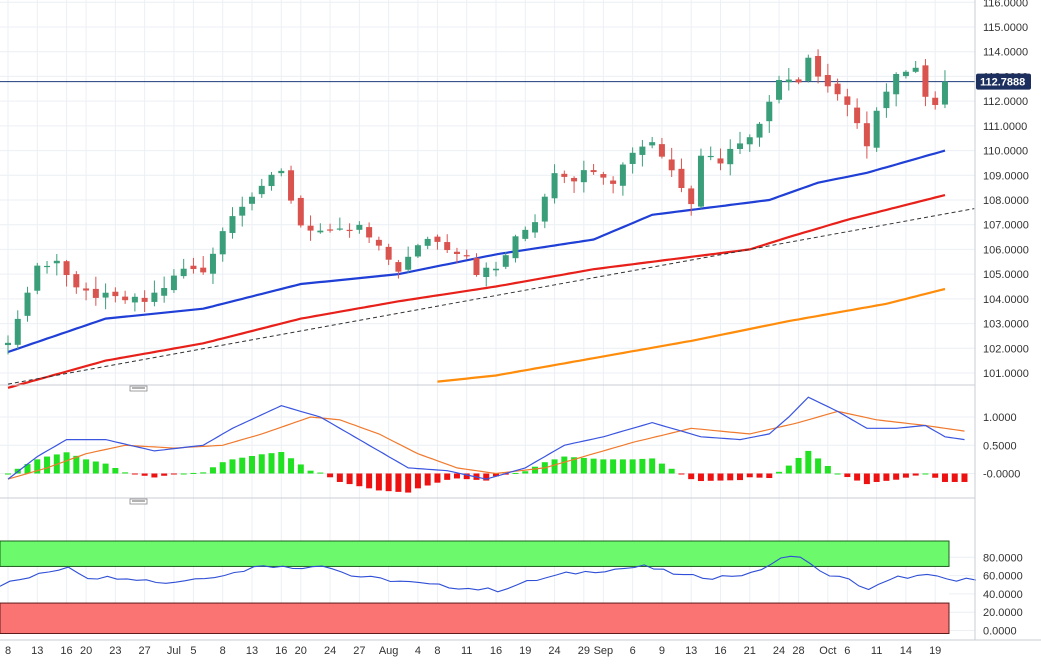 Image resolution: width=1041 pixels, height=669 pixels. Describe the element at coordinates (138, 445) in the screenshot. I see `panel-splitters` at that location.